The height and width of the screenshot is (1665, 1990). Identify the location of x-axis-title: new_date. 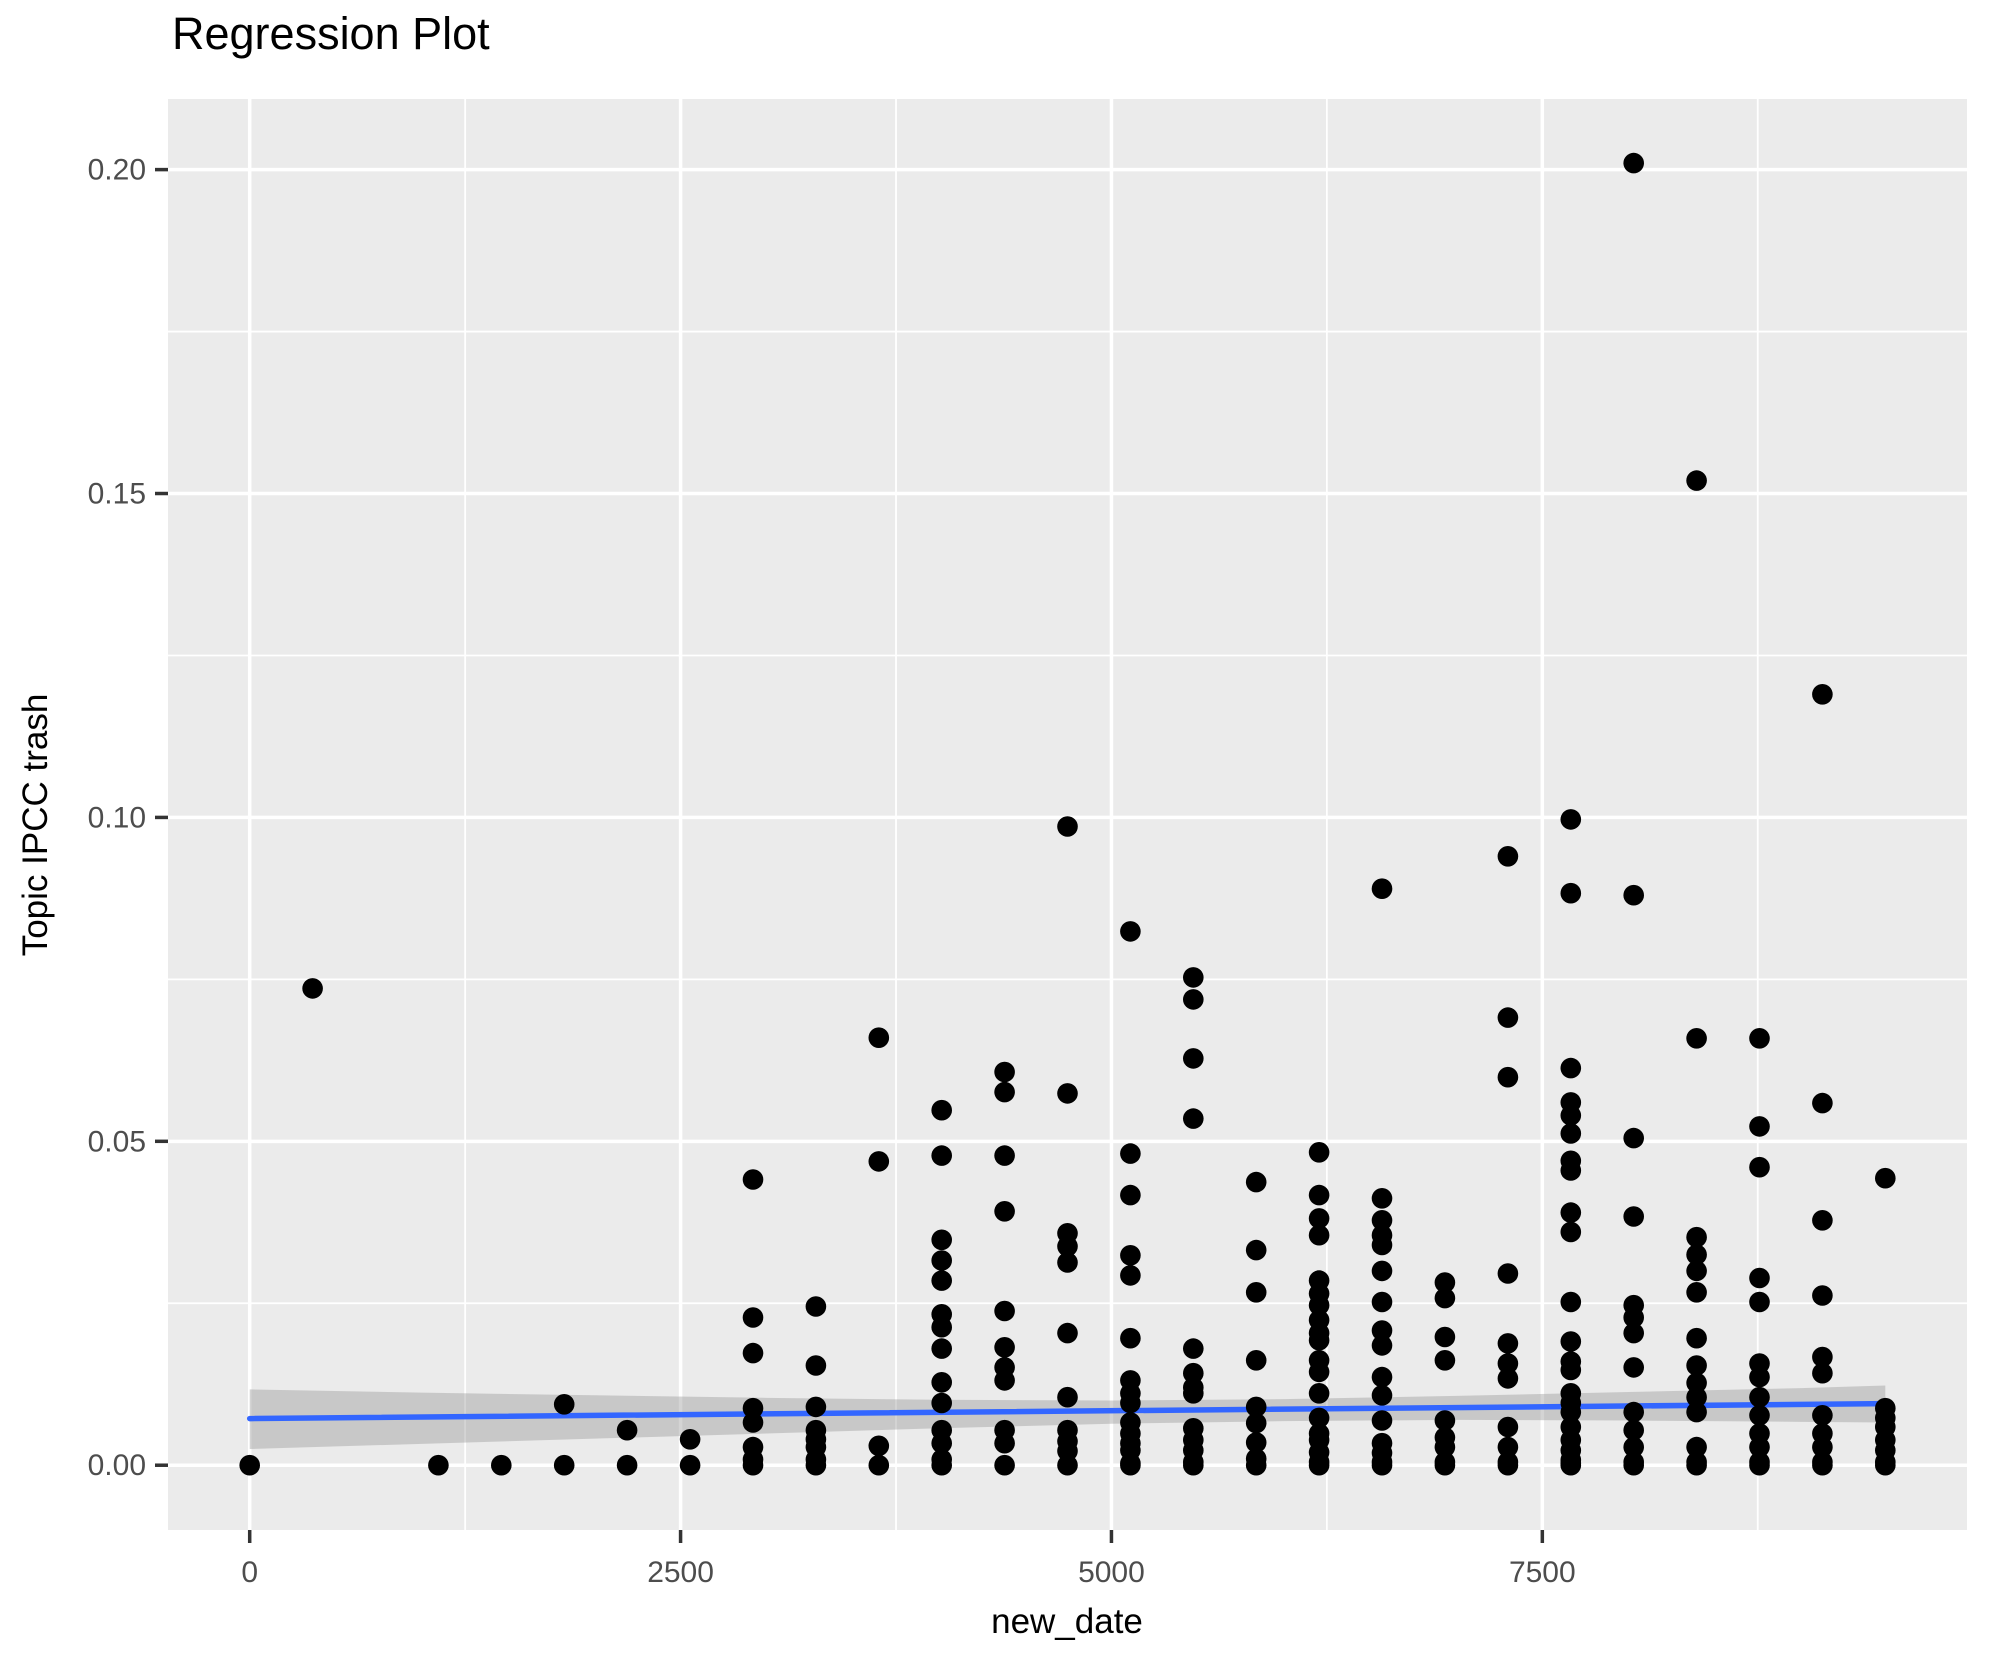
(1067, 1621).